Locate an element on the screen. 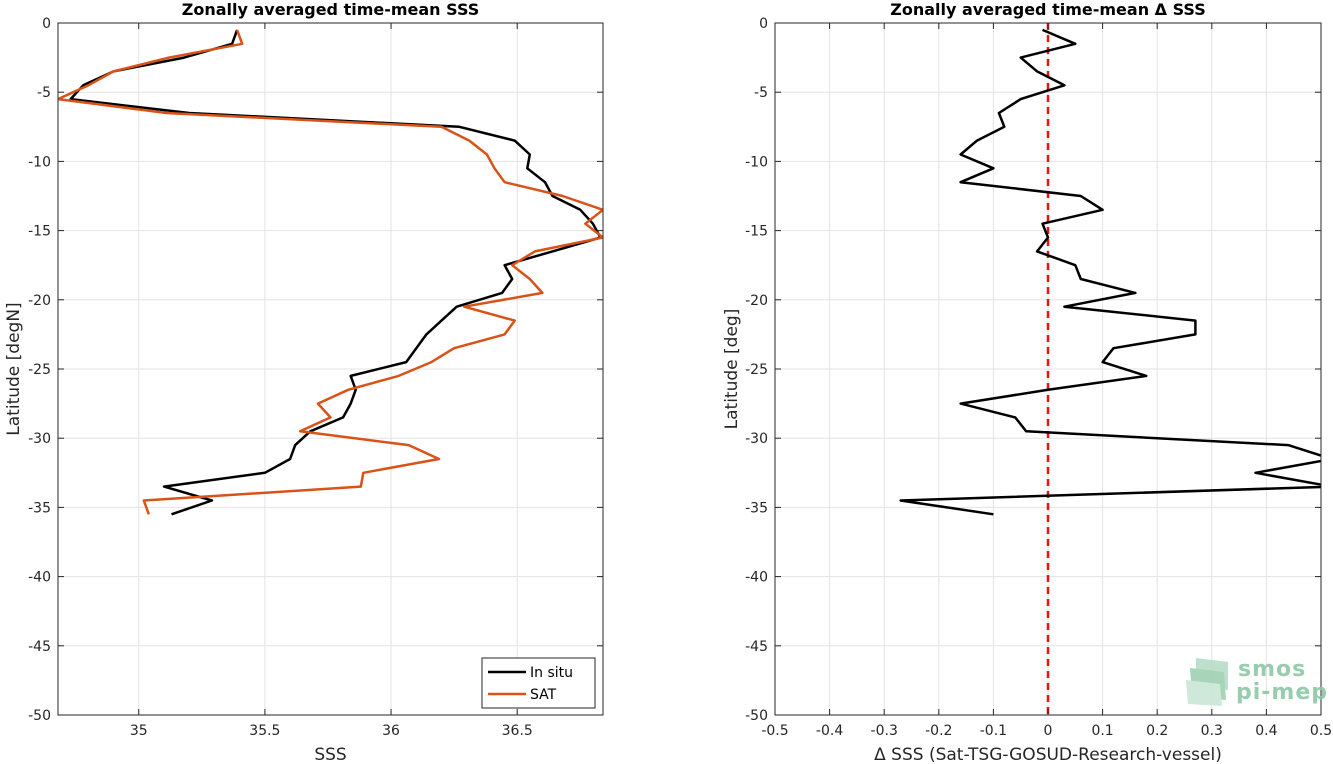  left-x-axis-label: SSS is located at coordinates (330, 754).